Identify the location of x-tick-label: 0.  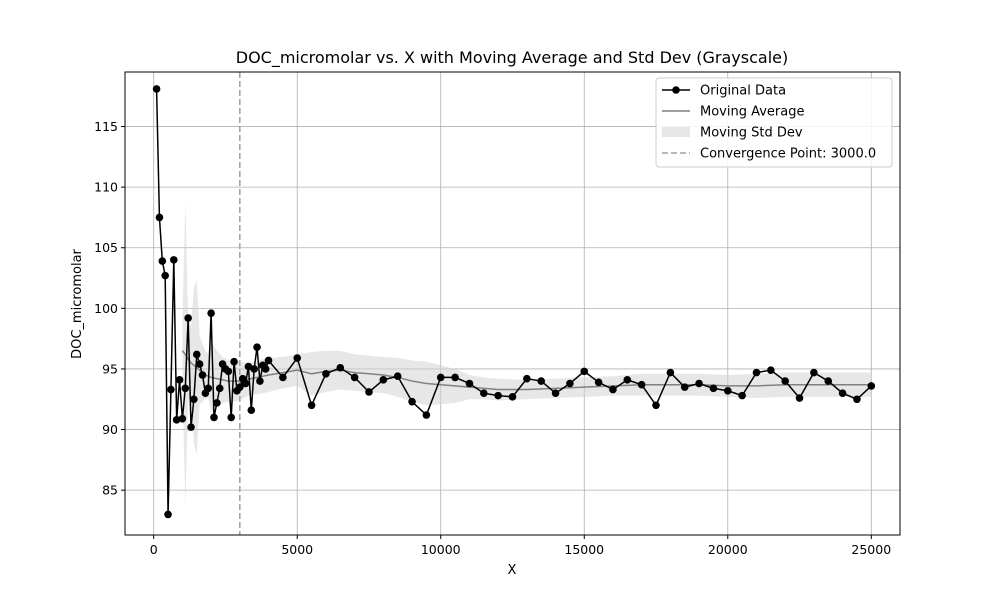
(154, 549).